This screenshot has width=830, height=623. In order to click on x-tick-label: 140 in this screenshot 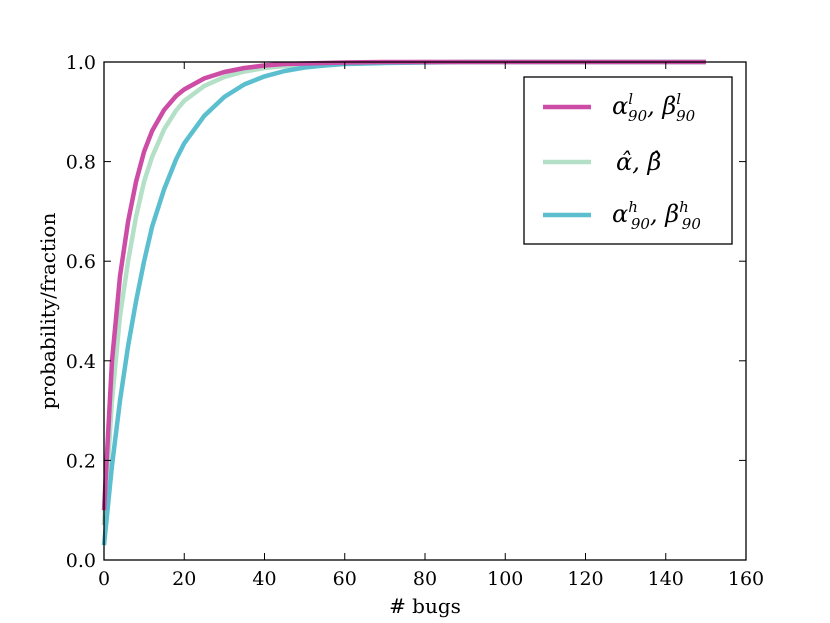, I will do `click(666, 579)`.